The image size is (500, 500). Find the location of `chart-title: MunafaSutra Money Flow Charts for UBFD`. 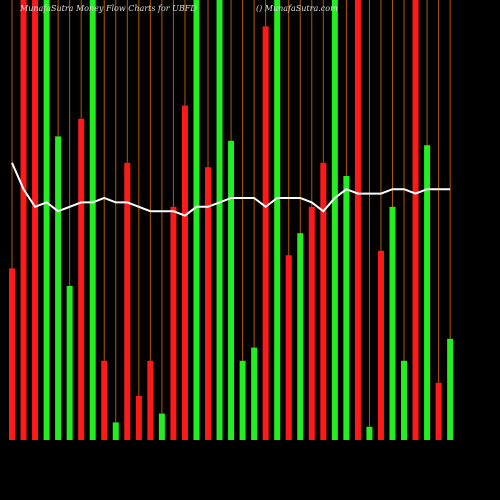

chart-title: MunafaSutra Money Flow Charts for UBFD is located at coordinates (108, 8).